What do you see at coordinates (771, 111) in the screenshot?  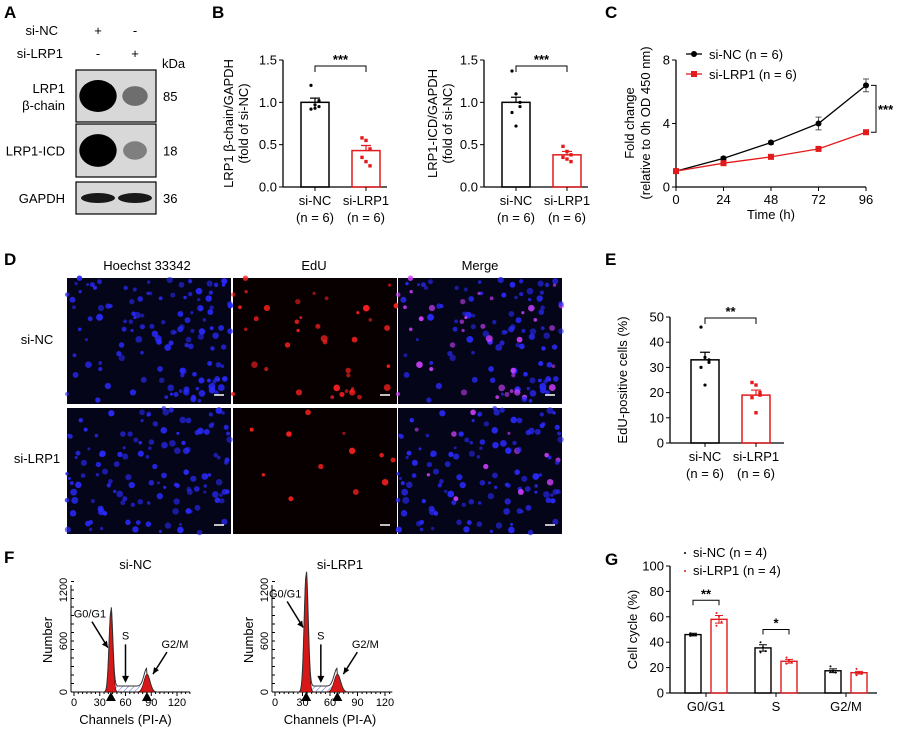 I see `series-0: si-NC (n = 6)` at bounding box center [771, 111].